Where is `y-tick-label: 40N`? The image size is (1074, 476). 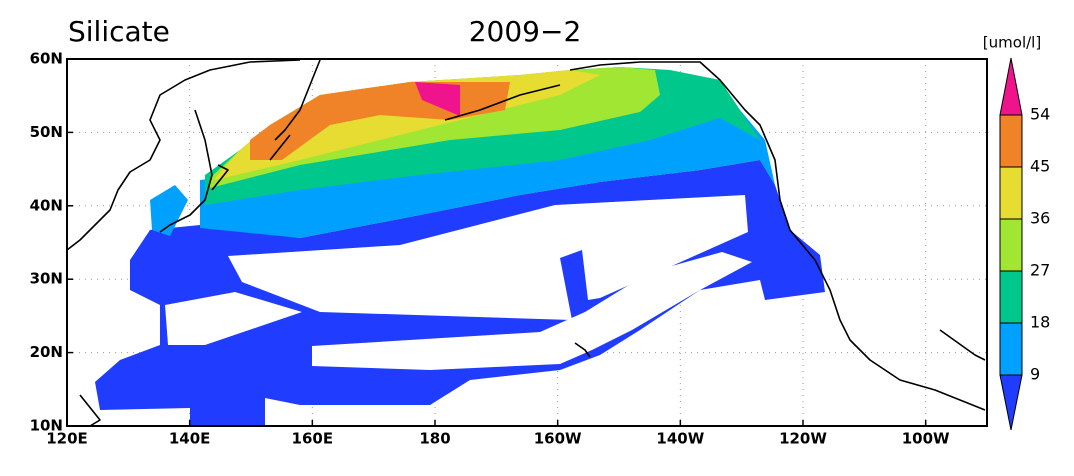
y-tick-label: 40N is located at coordinates (46, 205).